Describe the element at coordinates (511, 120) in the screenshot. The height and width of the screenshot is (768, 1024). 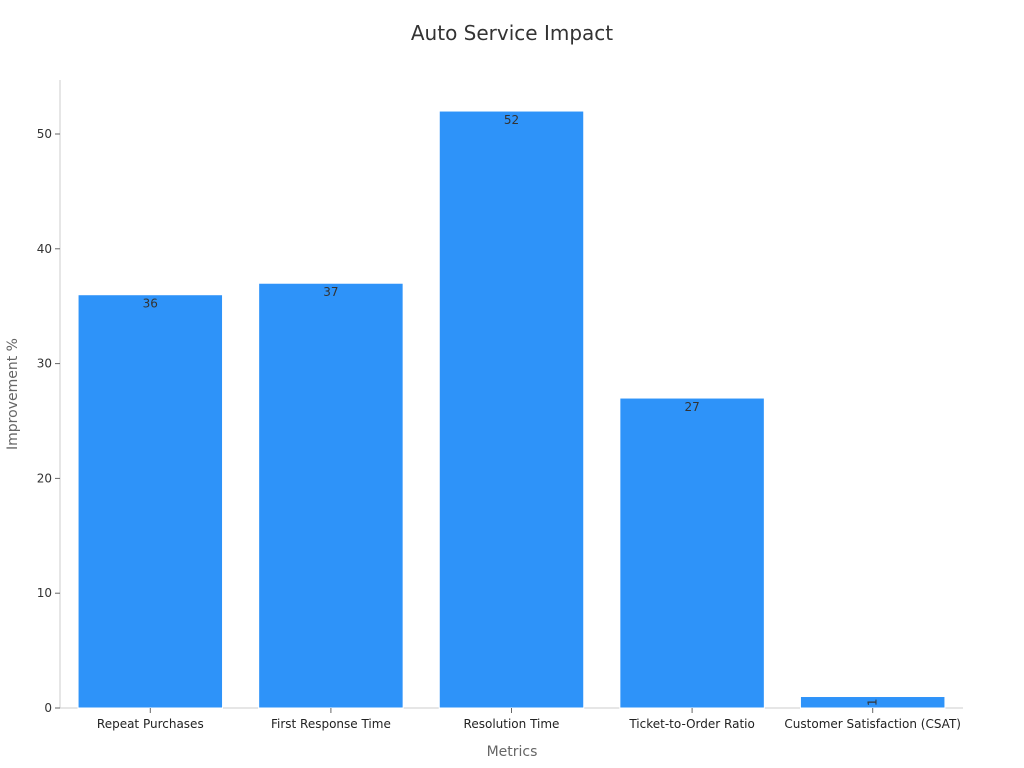
I see `data-label: 52` at that location.